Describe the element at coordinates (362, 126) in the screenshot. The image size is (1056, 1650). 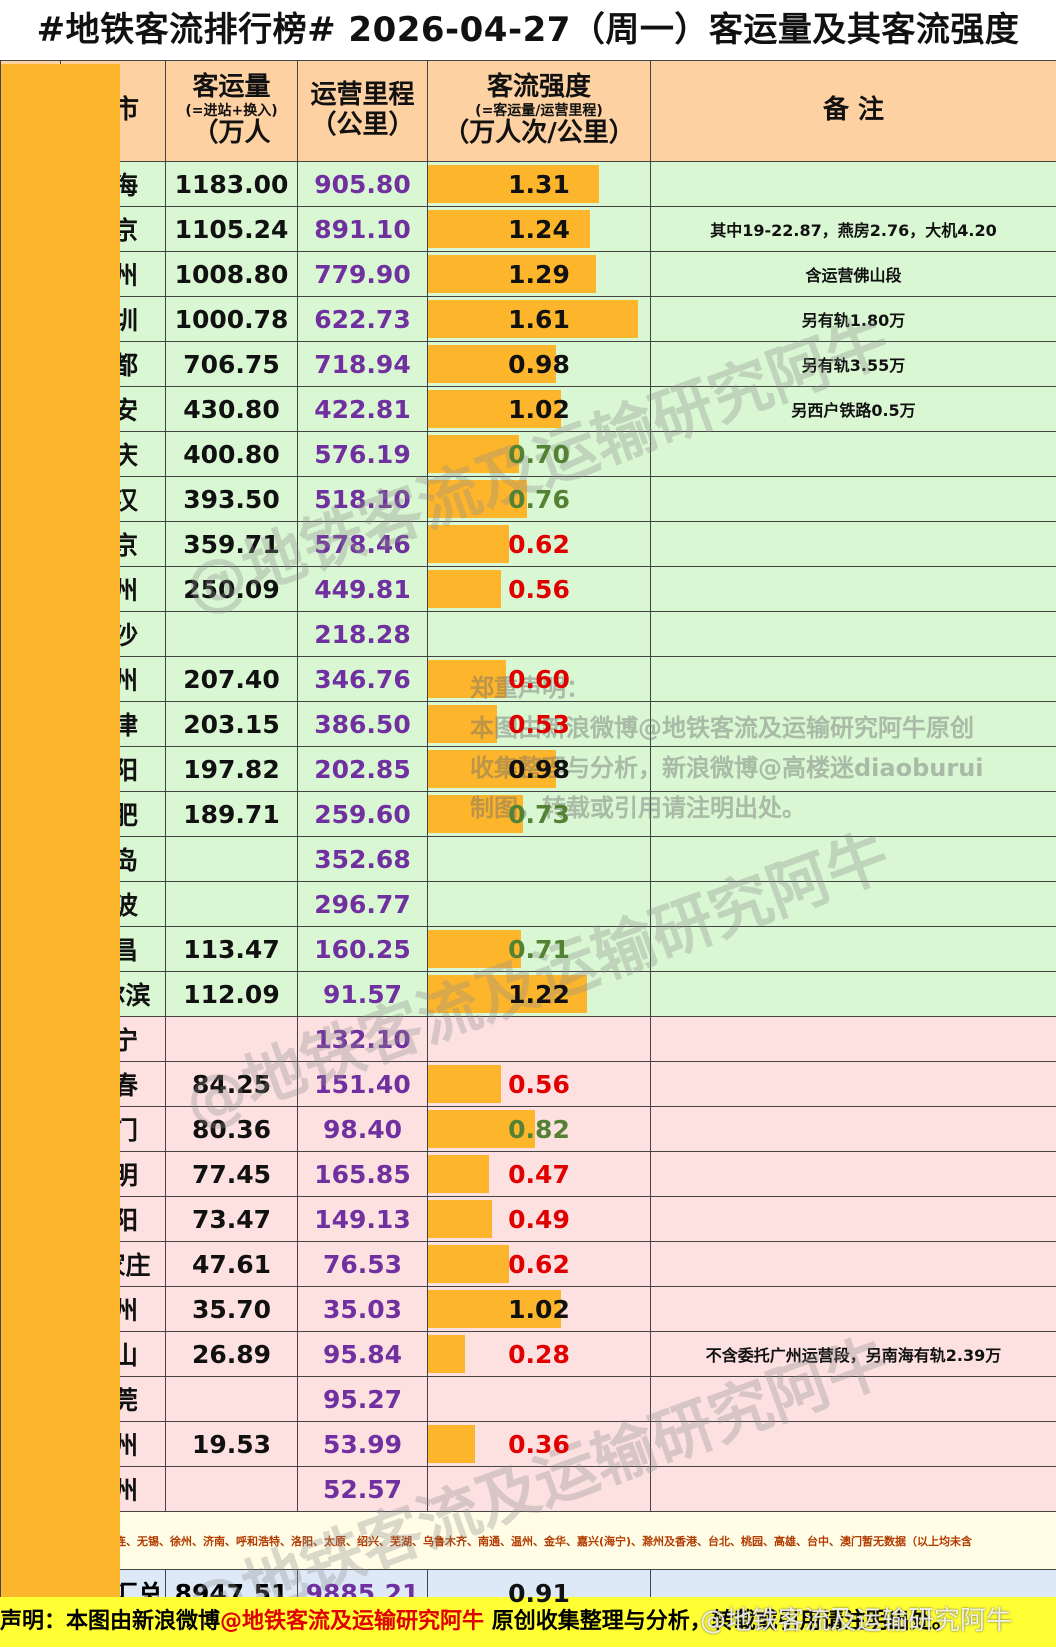
I see `header-mileage-unit: （公里）` at that location.